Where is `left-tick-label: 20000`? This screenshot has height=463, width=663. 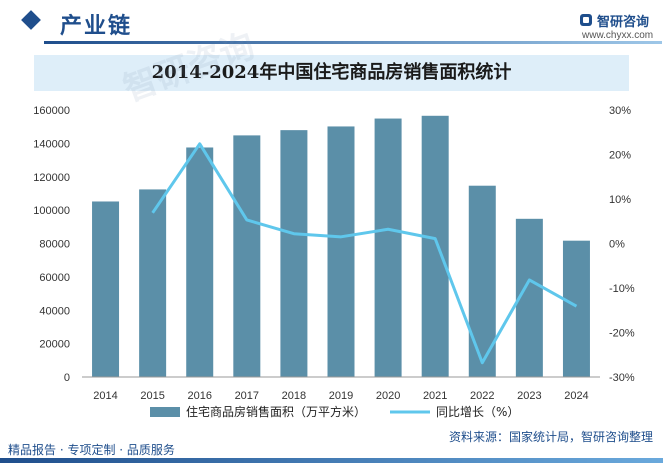 left-tick-label: 20000 is located at coordinates (54, 345).